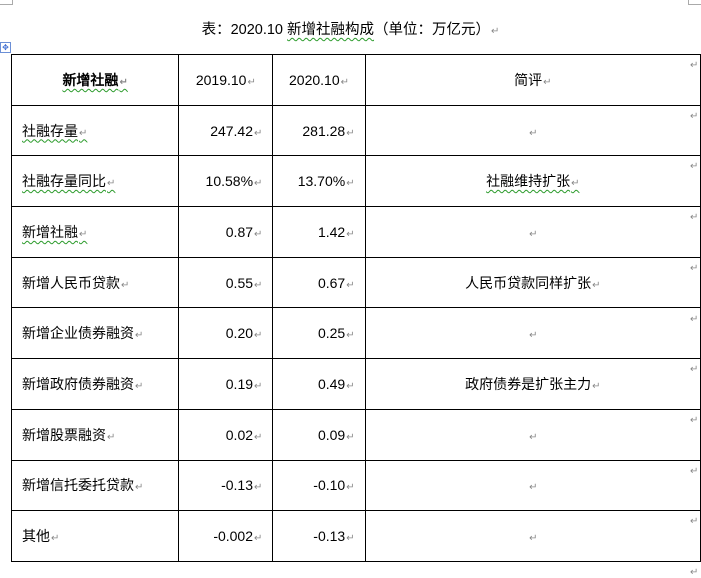  I want to click on cell-y2019: 247.42, so click(226, 130).